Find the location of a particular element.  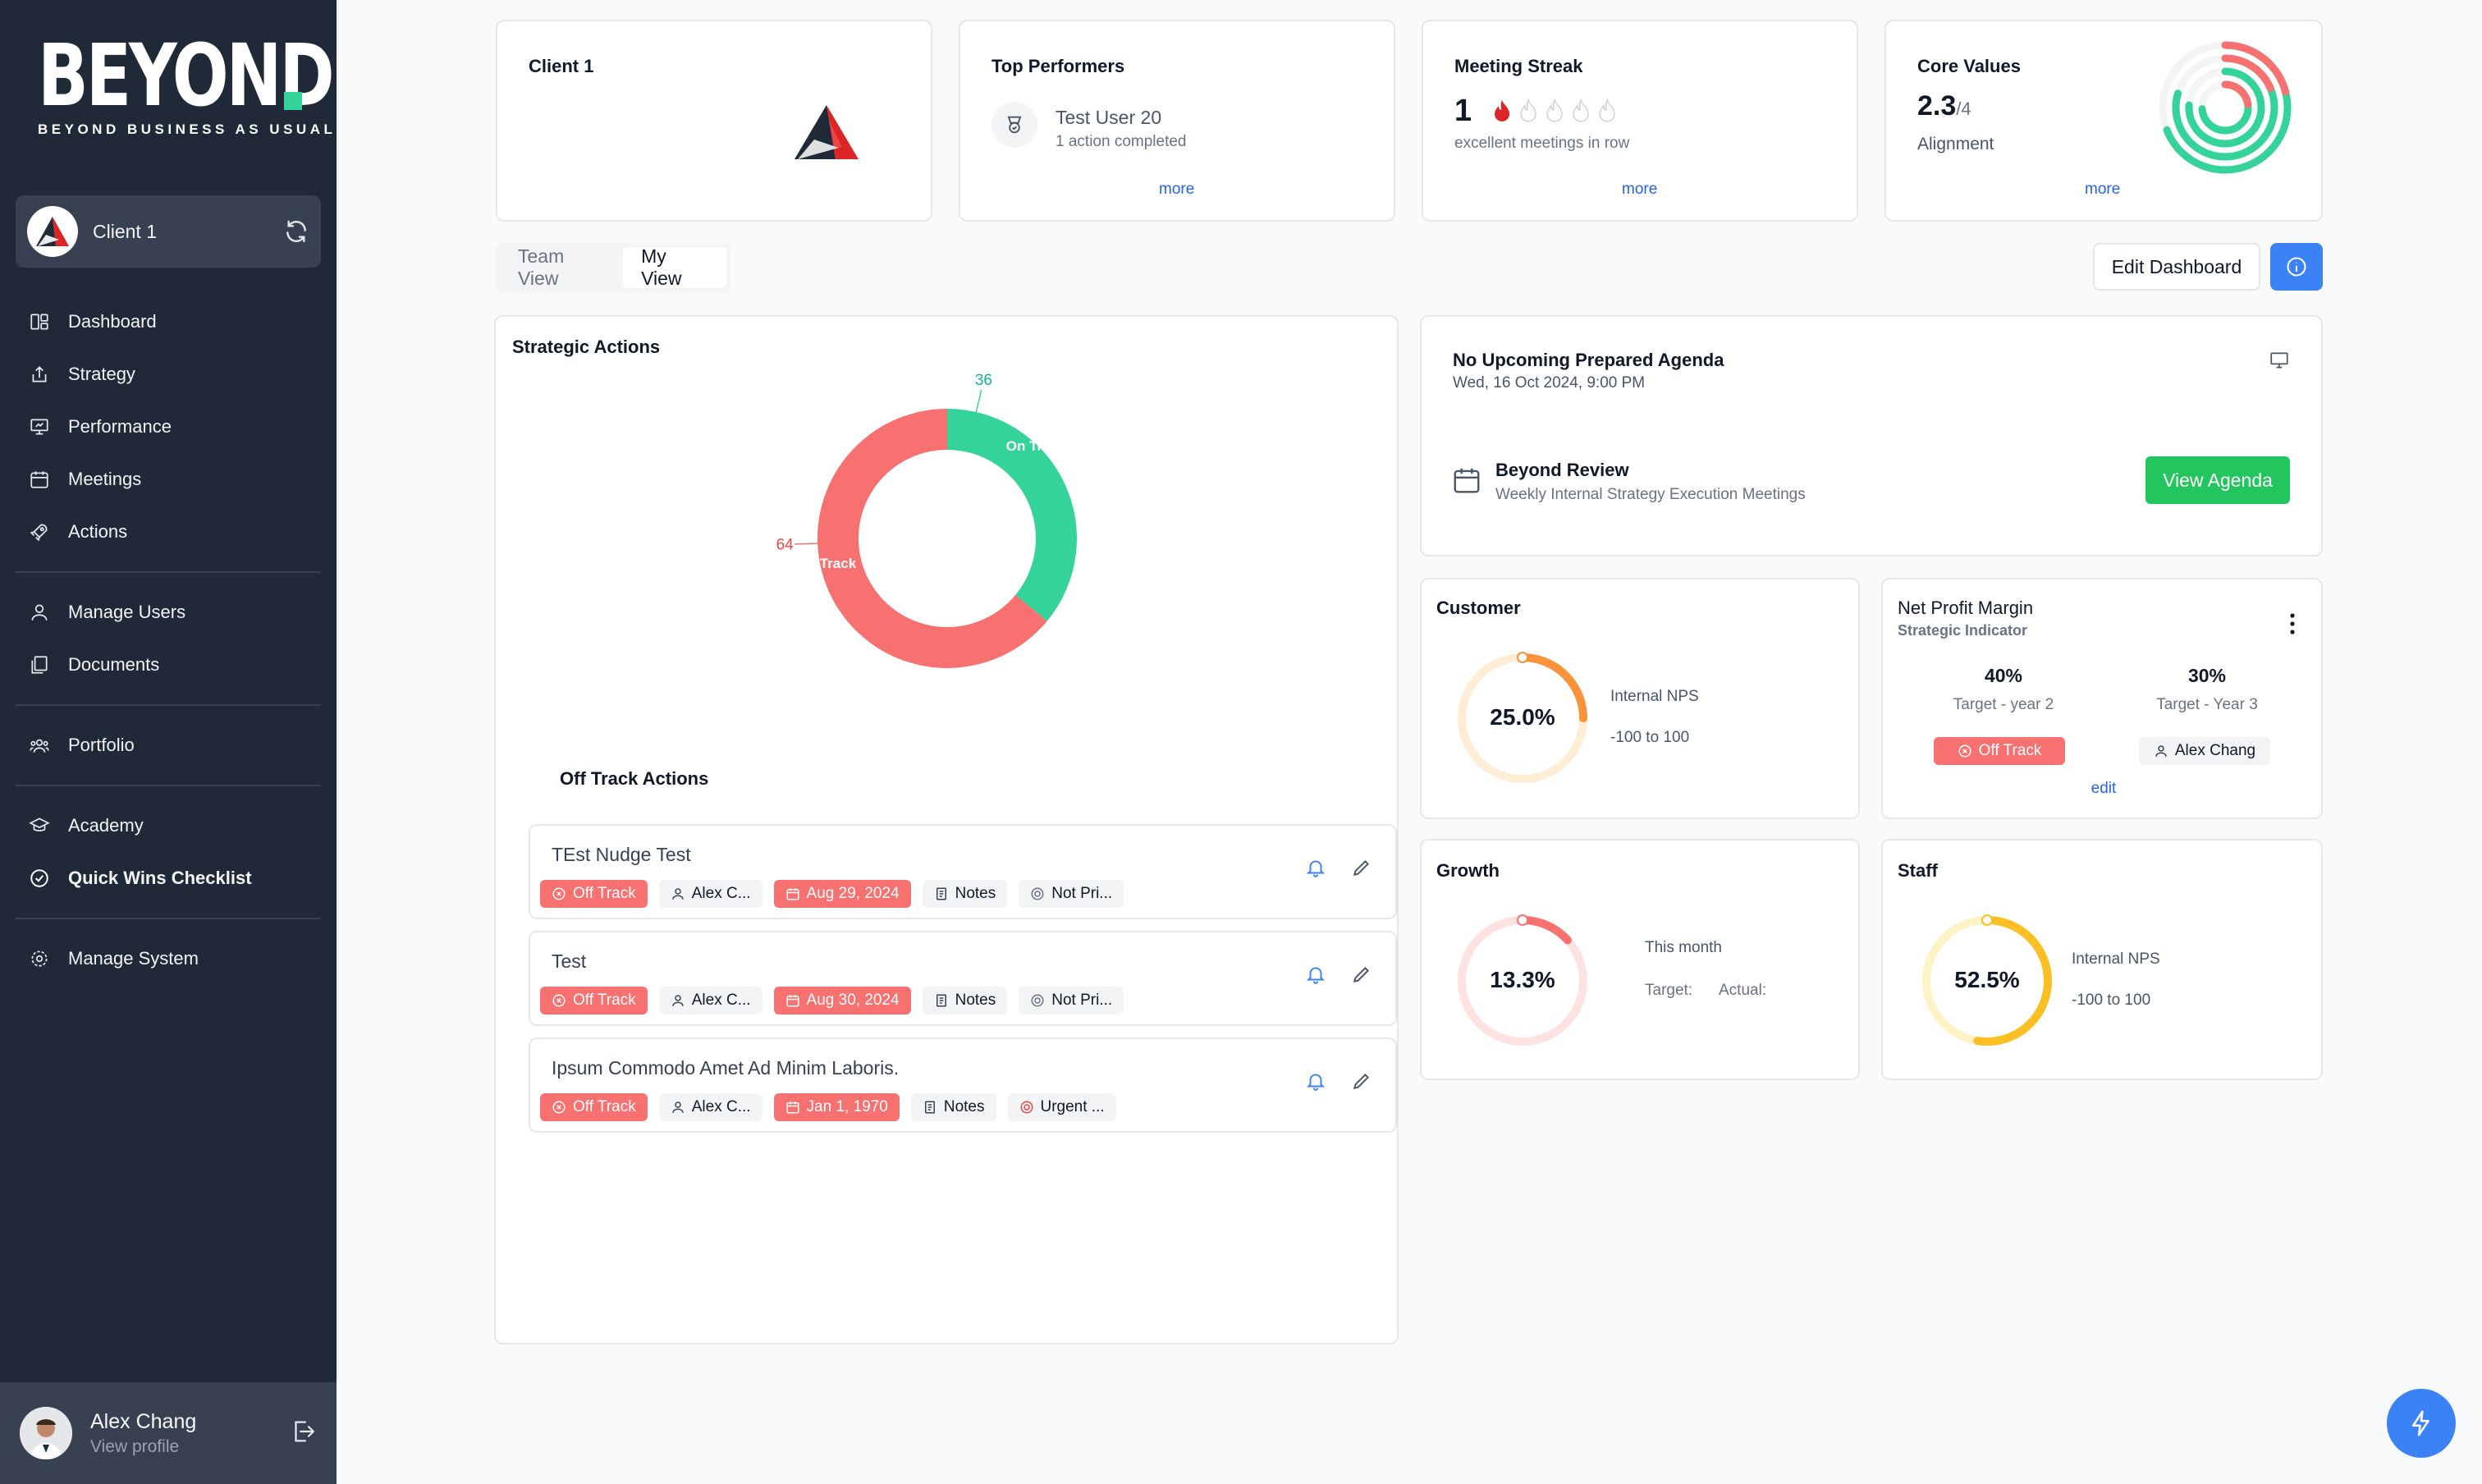

target-1-status-badge: Off Track is located at coordinates (1999, 751).